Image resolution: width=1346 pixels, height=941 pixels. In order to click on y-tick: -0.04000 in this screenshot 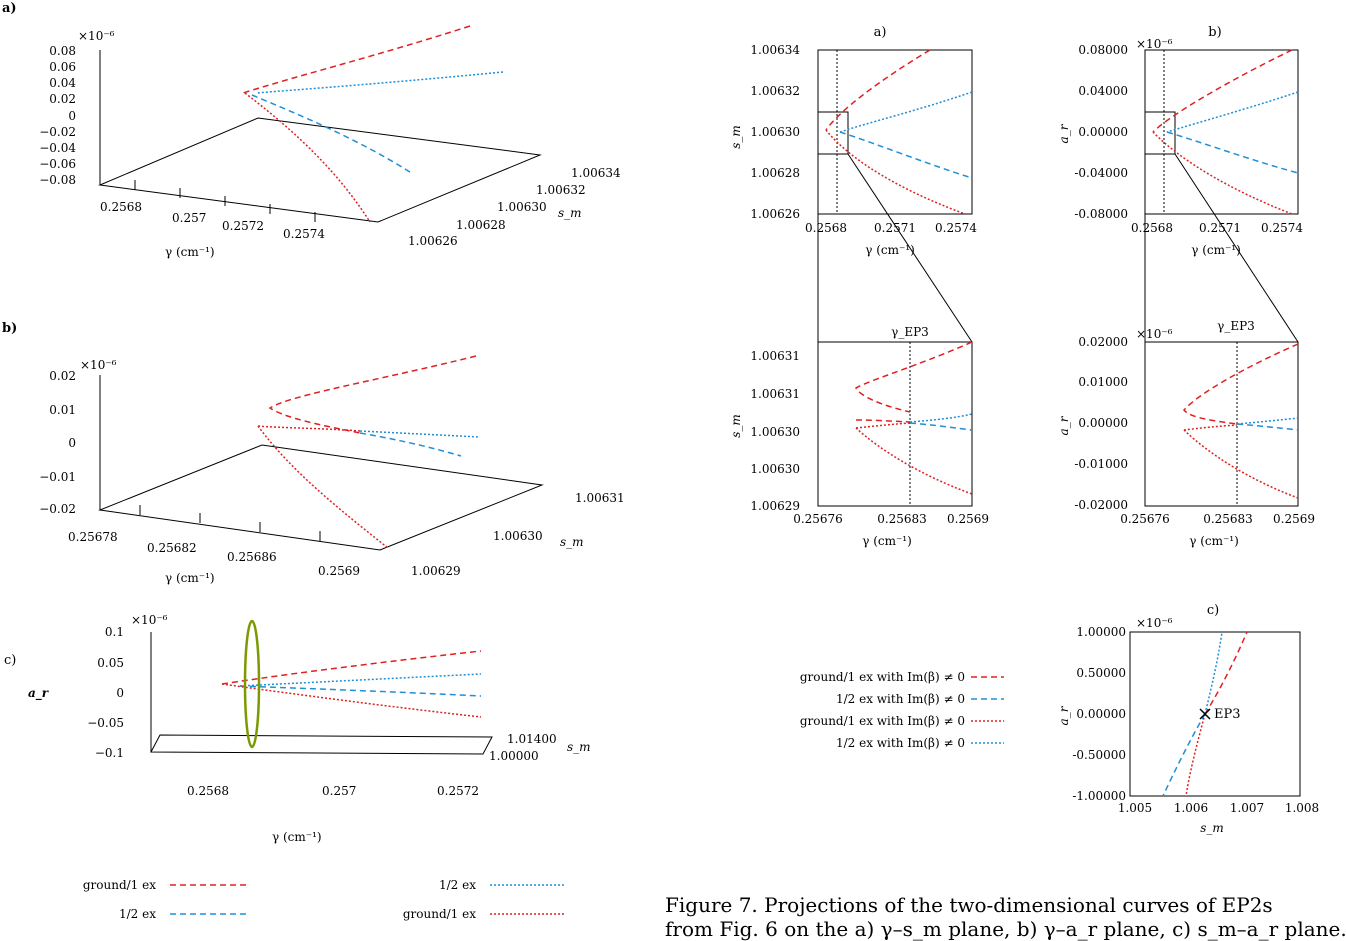, I will do `click(1101, 173)`.